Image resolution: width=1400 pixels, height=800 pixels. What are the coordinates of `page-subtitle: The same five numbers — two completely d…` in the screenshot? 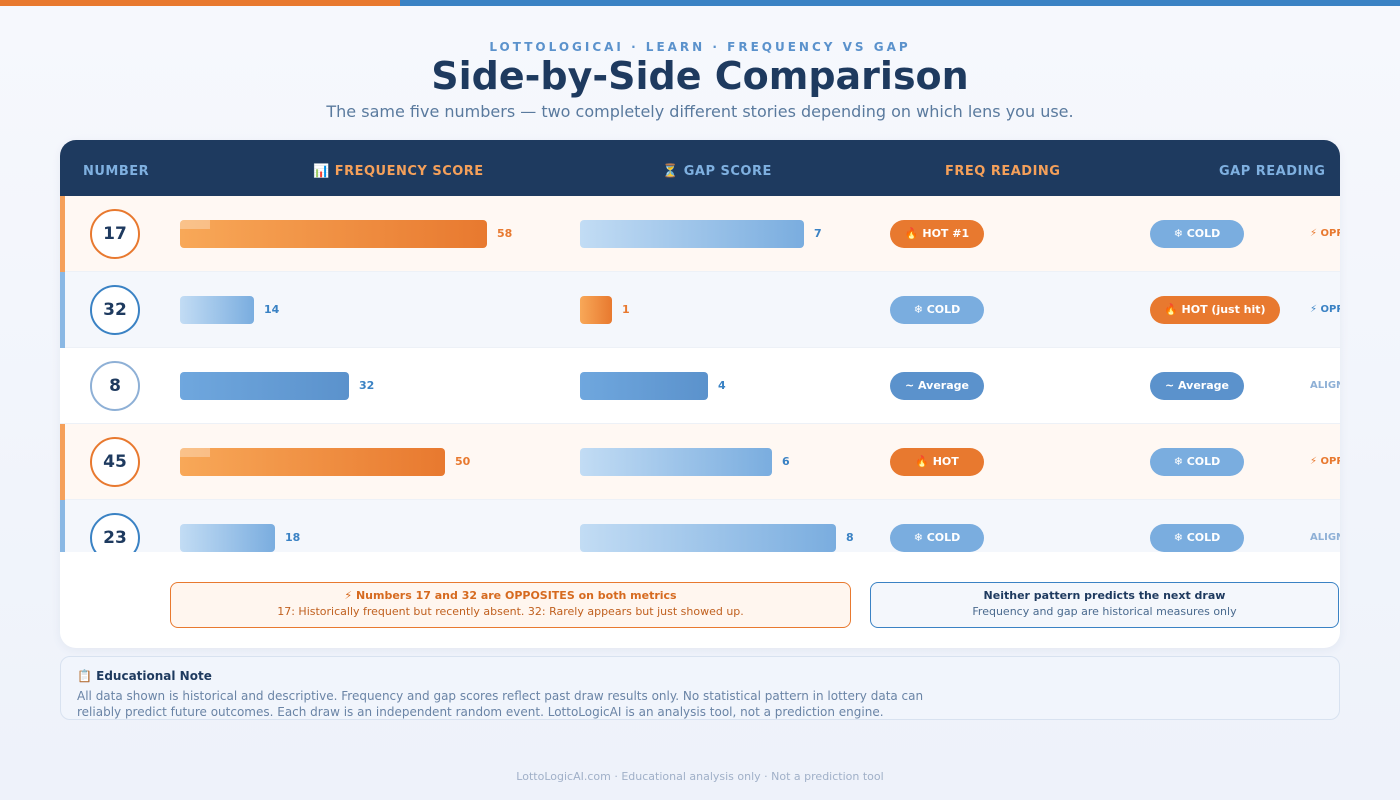 It's located at (700, 111).